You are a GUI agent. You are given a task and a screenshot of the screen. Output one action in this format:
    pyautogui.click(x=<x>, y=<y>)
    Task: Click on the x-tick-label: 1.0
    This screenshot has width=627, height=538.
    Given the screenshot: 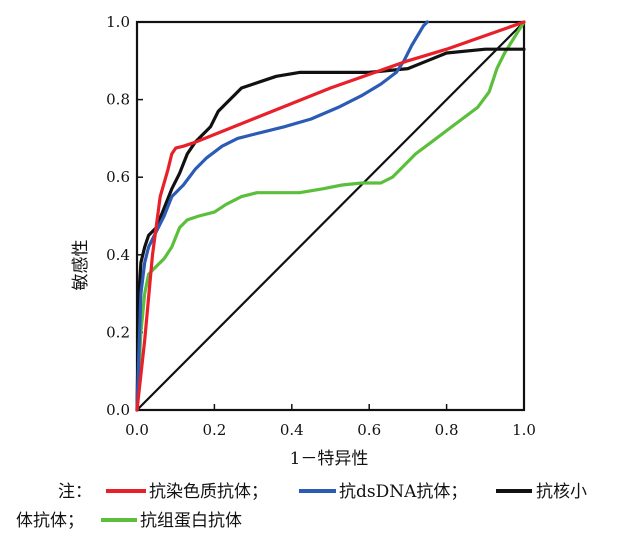 What is the action you would take?
    pyautogui.click(x=524, y=430)
    